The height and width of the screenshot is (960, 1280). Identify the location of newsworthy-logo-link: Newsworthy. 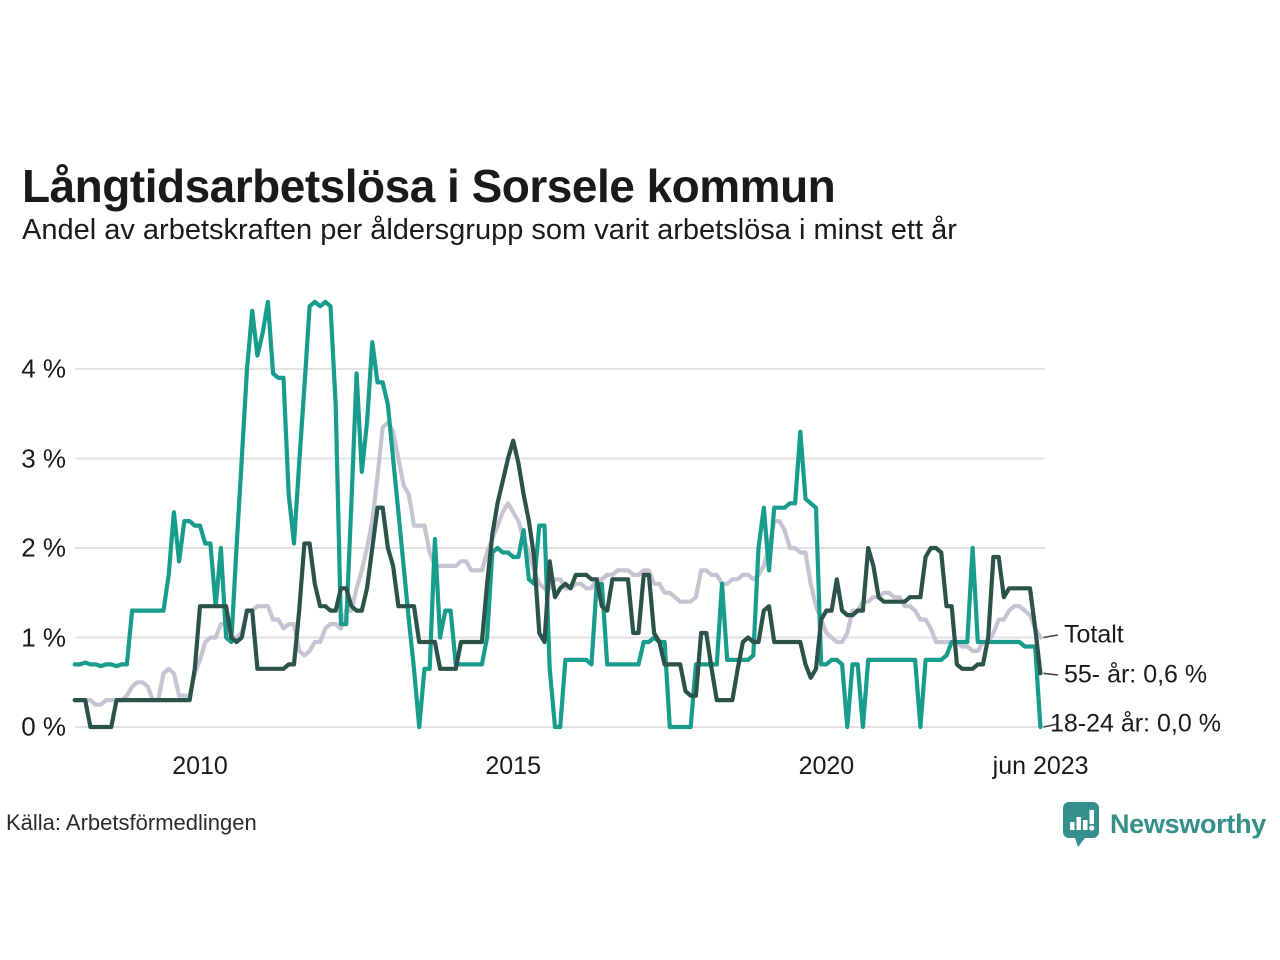
(1164, 824).